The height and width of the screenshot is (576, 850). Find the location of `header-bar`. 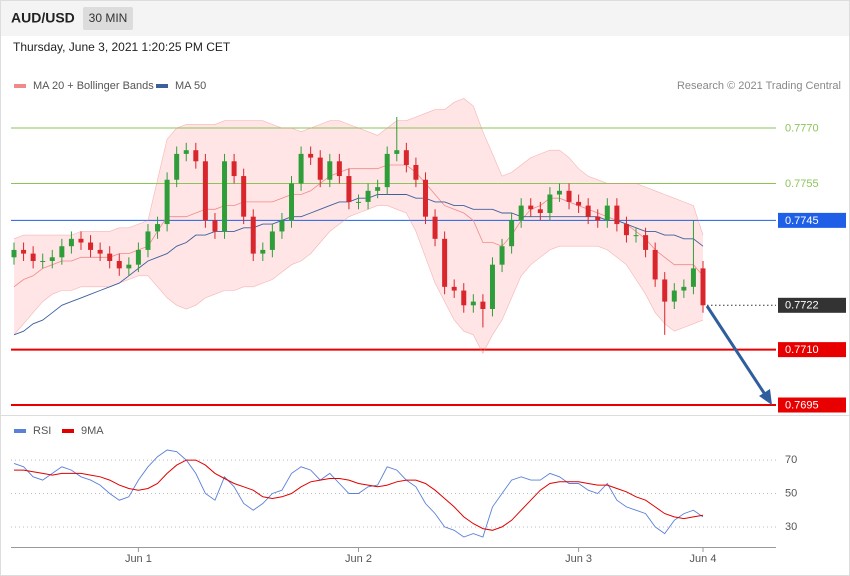

header-bar is located at coordinates (425, 18).